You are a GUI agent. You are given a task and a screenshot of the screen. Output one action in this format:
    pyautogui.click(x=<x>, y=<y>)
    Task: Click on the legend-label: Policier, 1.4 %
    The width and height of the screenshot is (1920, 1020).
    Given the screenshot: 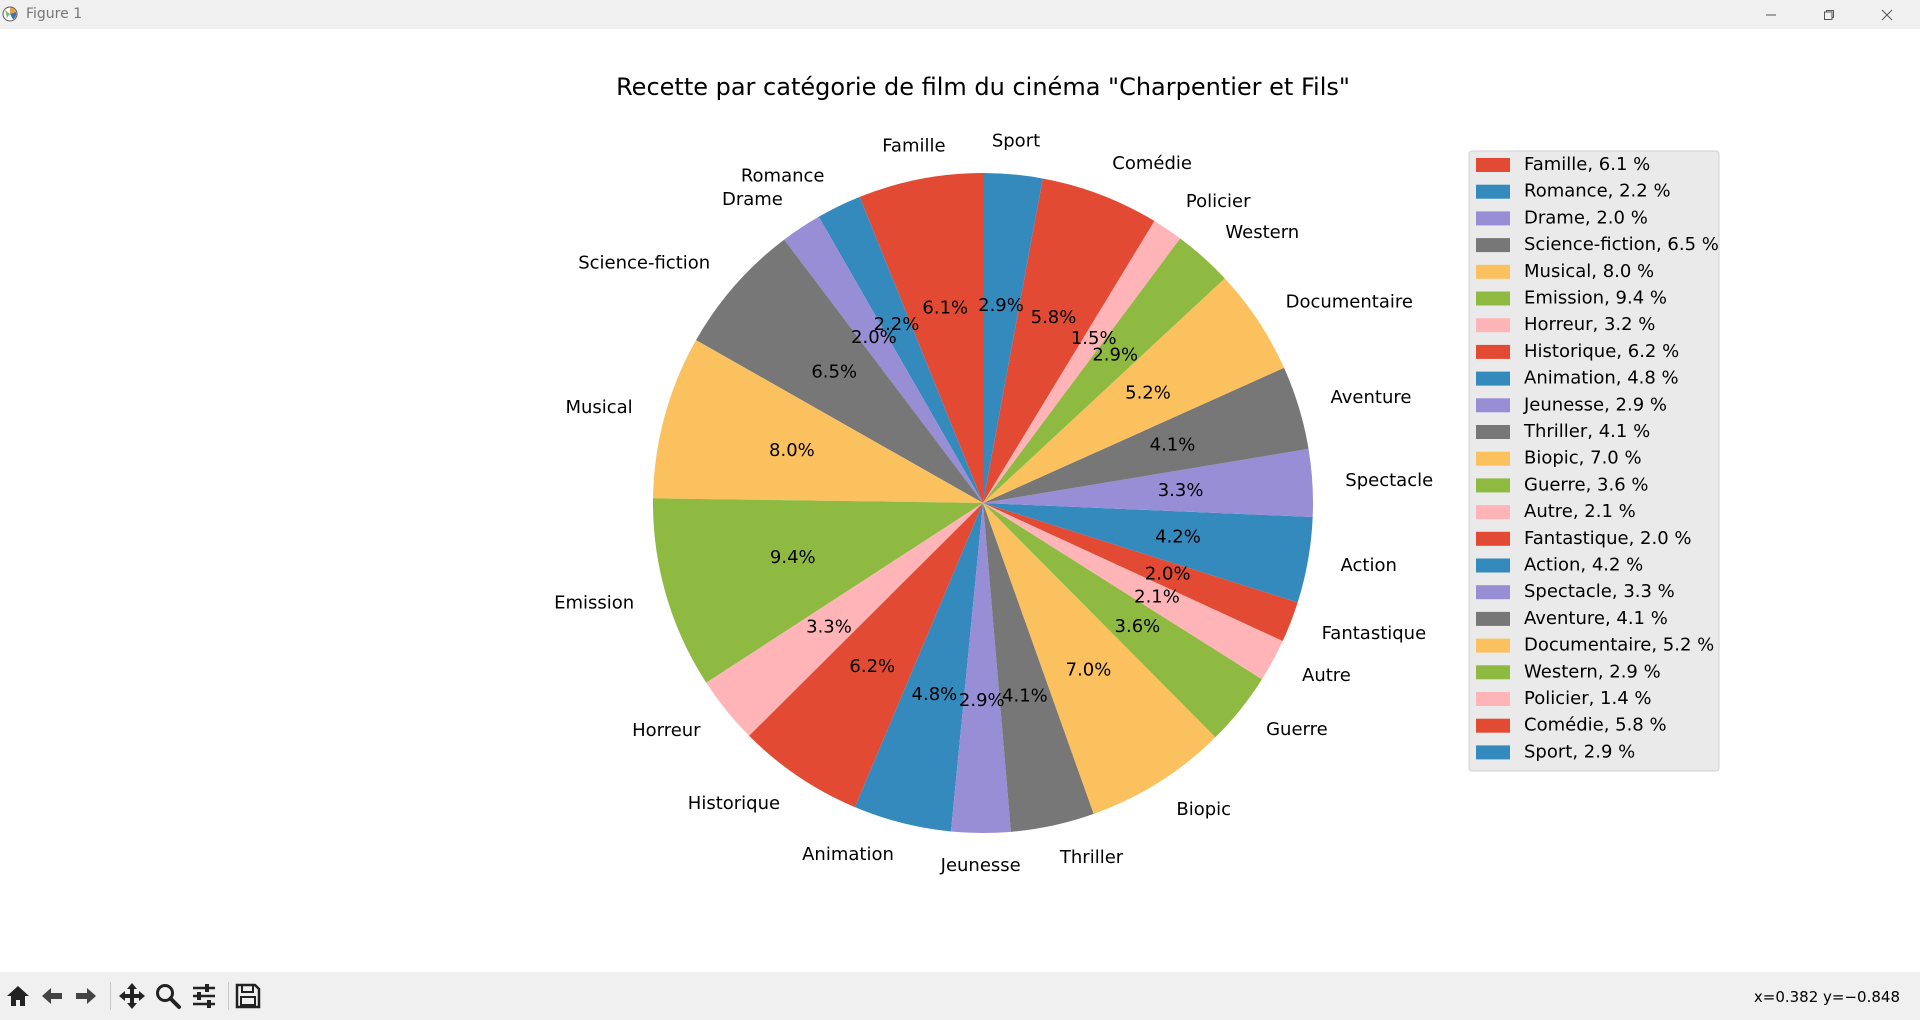 What is the action you would take?
    pyautogui.click(x=1588, y=698)
    